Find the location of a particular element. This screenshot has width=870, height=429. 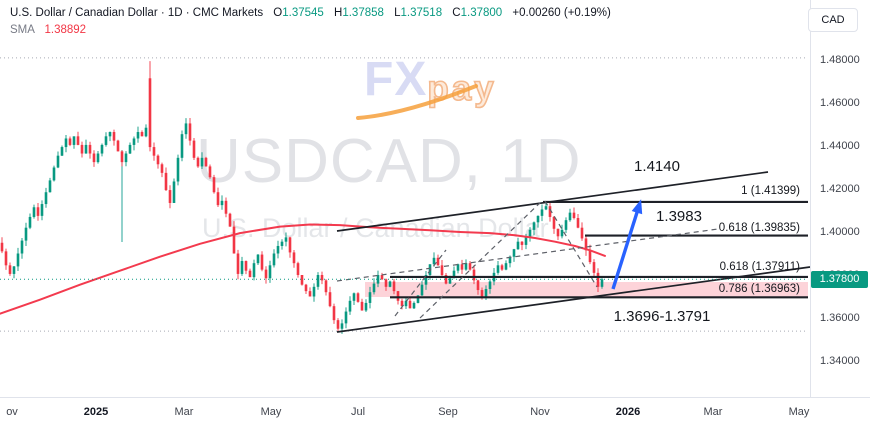

sma-line is located at coordinates (303, 269).